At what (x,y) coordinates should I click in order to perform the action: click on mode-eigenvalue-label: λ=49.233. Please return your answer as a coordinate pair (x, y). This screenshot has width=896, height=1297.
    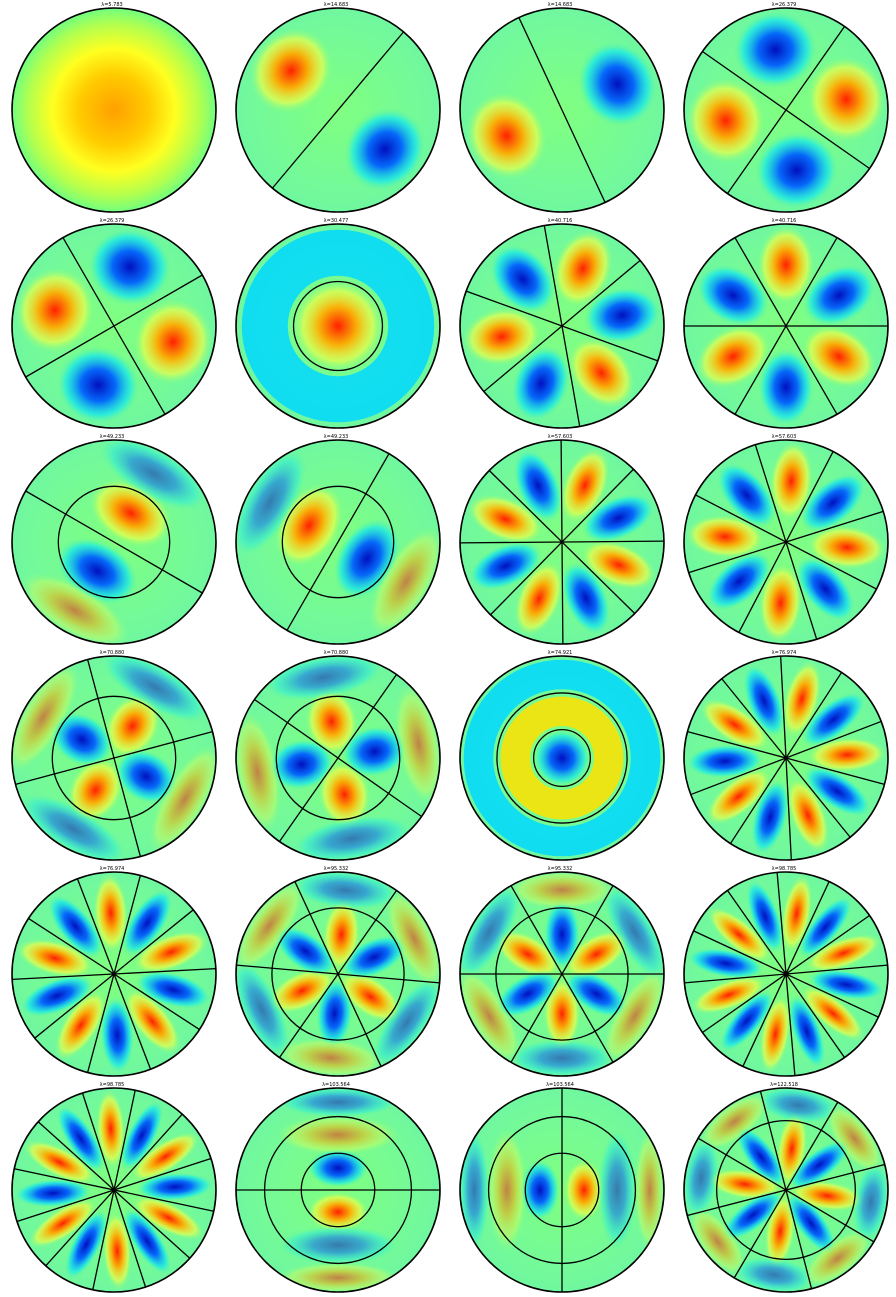
    Looking at the image, I should click on (112, 437).